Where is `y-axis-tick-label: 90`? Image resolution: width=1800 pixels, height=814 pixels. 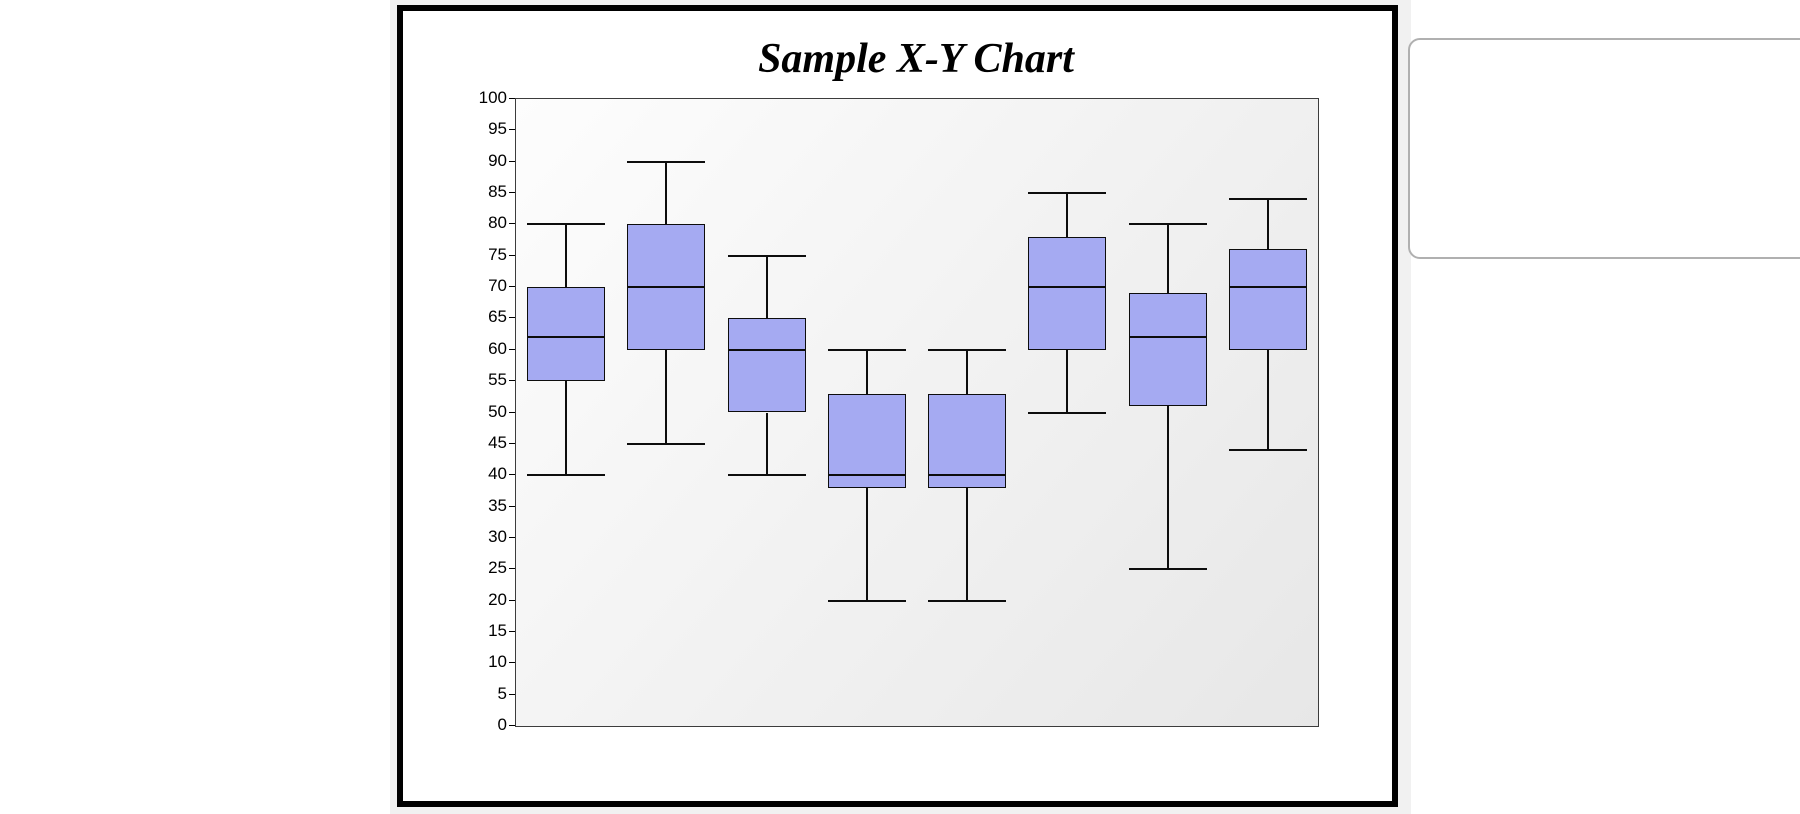
y-axis-tick-label: 90 is located at coordinates (497, 160).